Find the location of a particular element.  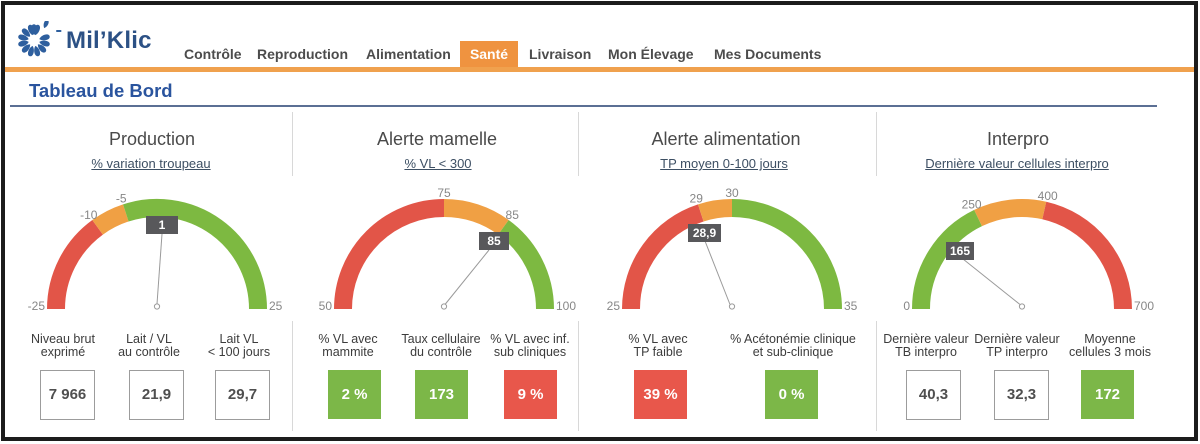

svg-text: 30 is located at coordinates (732, 193).